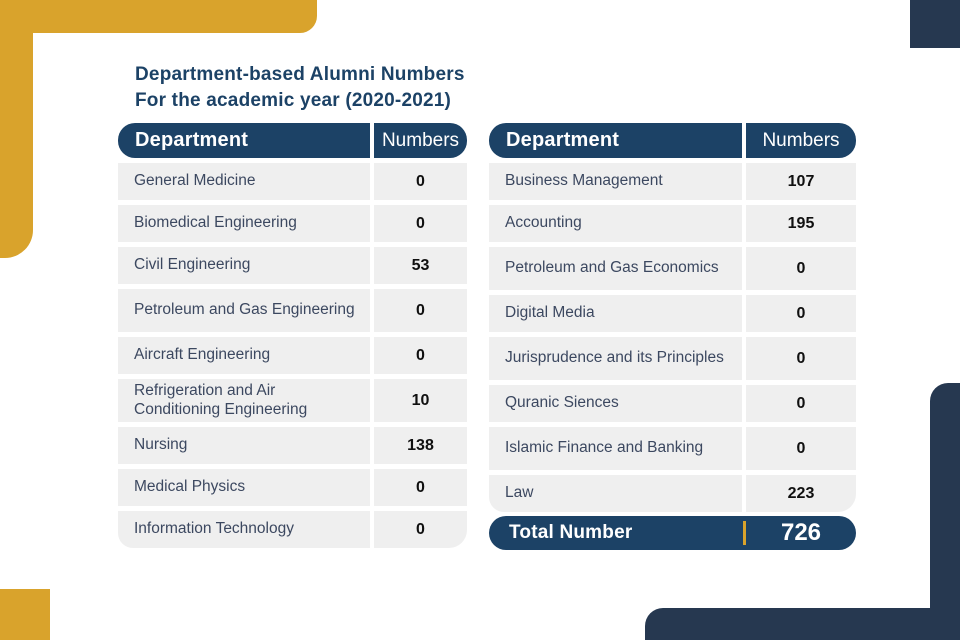  I want to click on total-label: Total Number, so click(571, 532).